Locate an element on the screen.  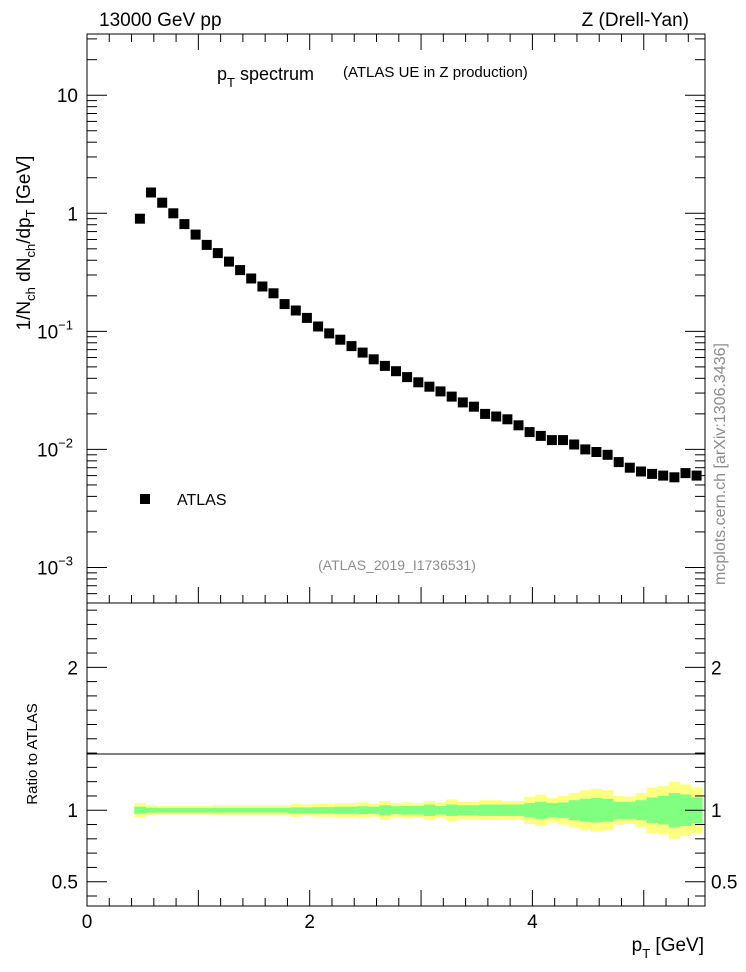
ratio-bands is located at coordinates (418, 810).